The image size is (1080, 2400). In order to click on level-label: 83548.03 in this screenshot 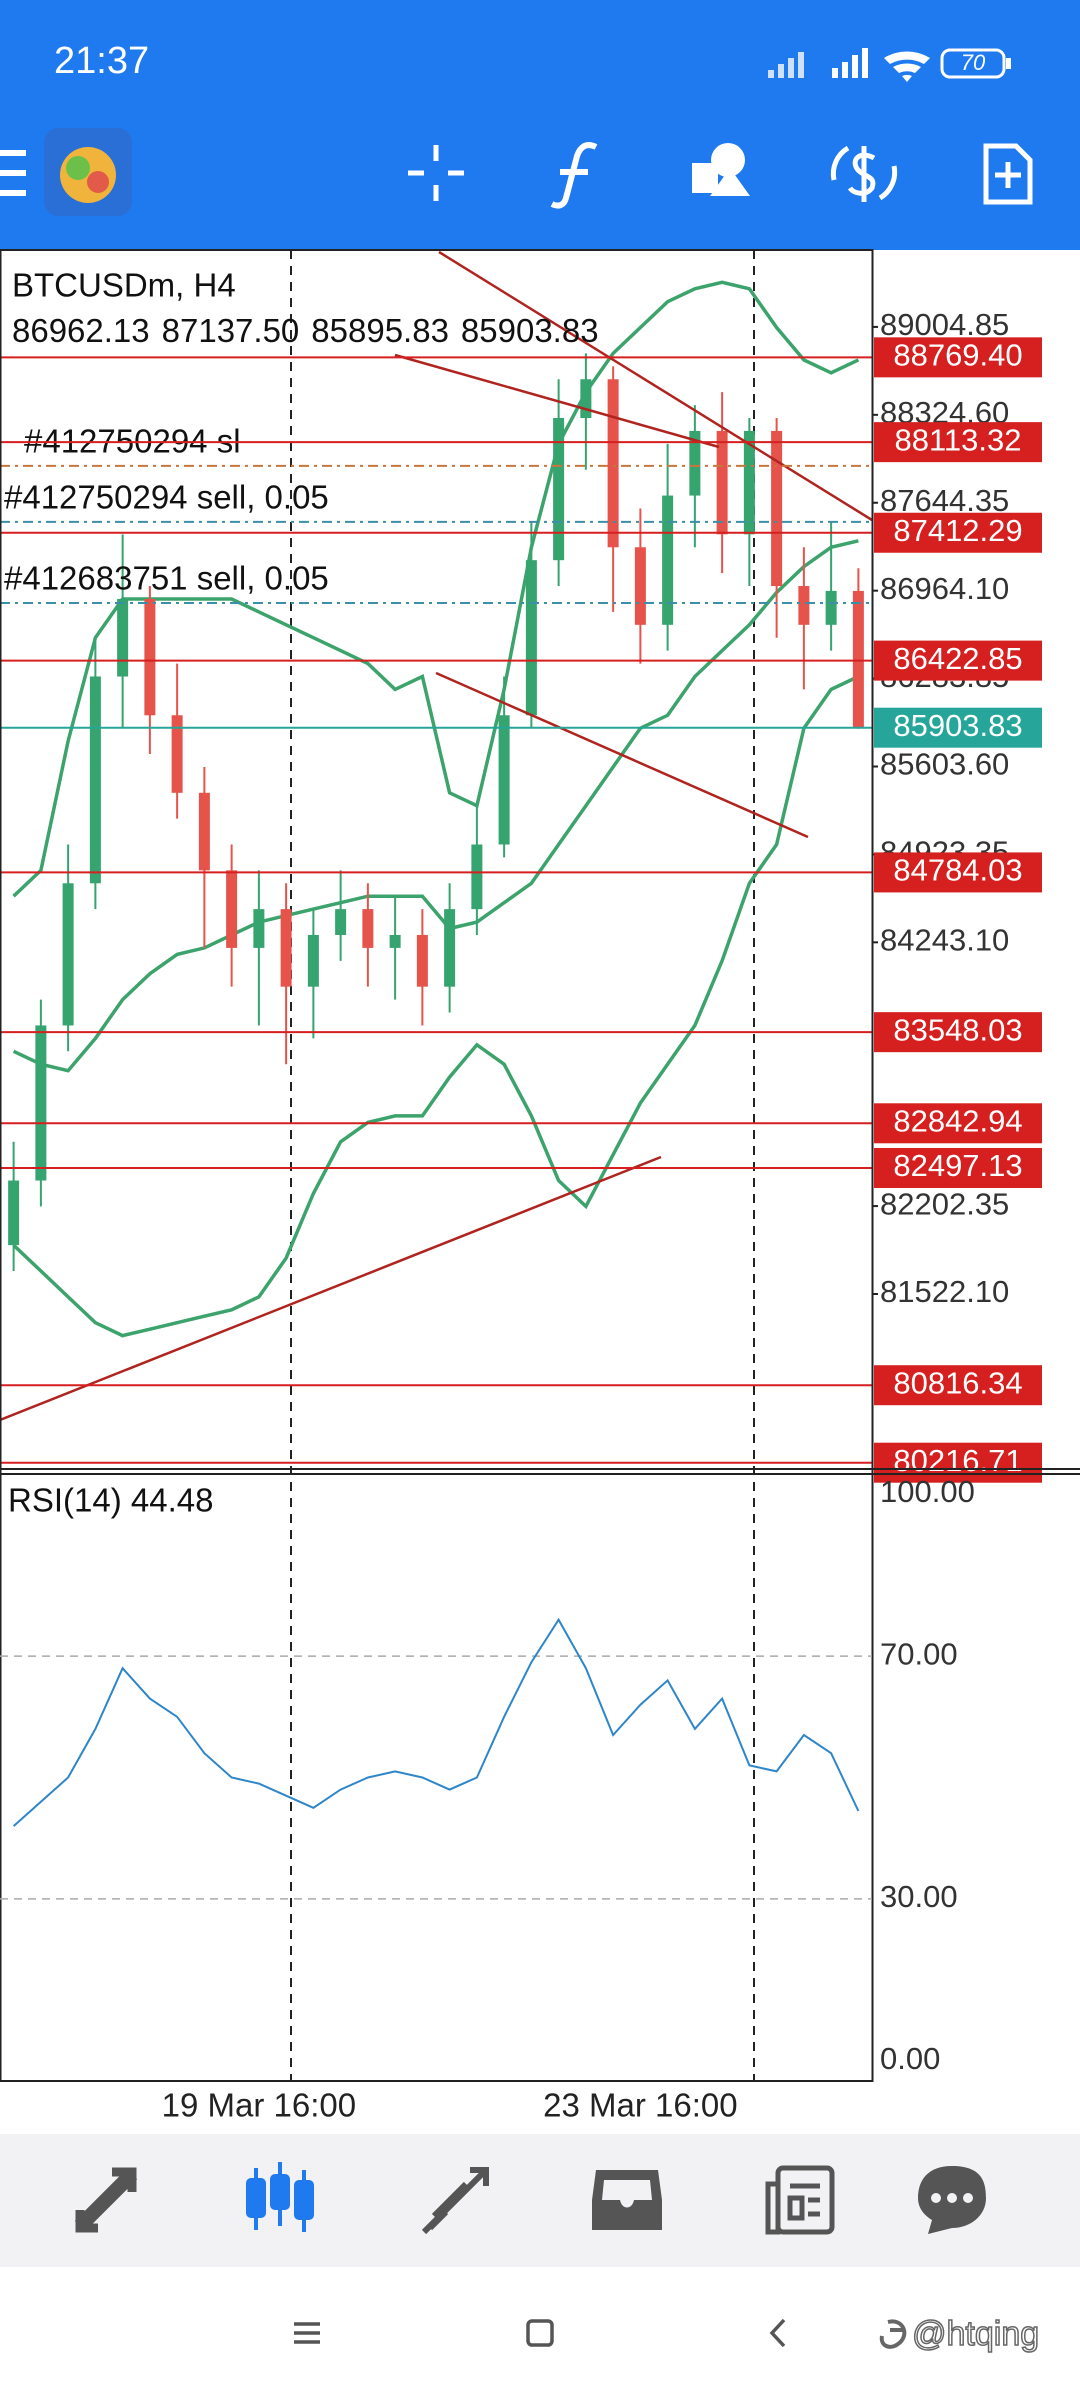, I will do `click(957, 1029)`.